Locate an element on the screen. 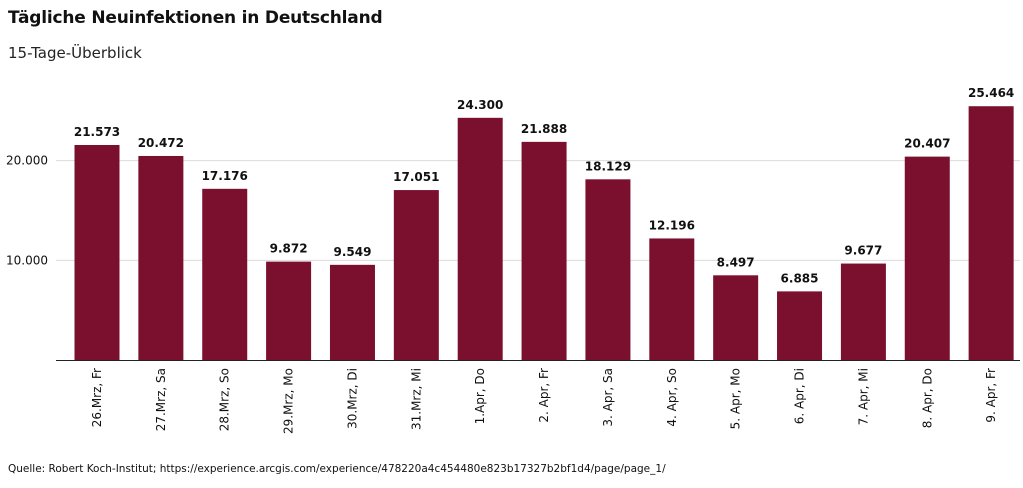 The height and width of the screenshot is (488, 1023). y-tick-label: 20.000 is located at coordinates (27, 161).